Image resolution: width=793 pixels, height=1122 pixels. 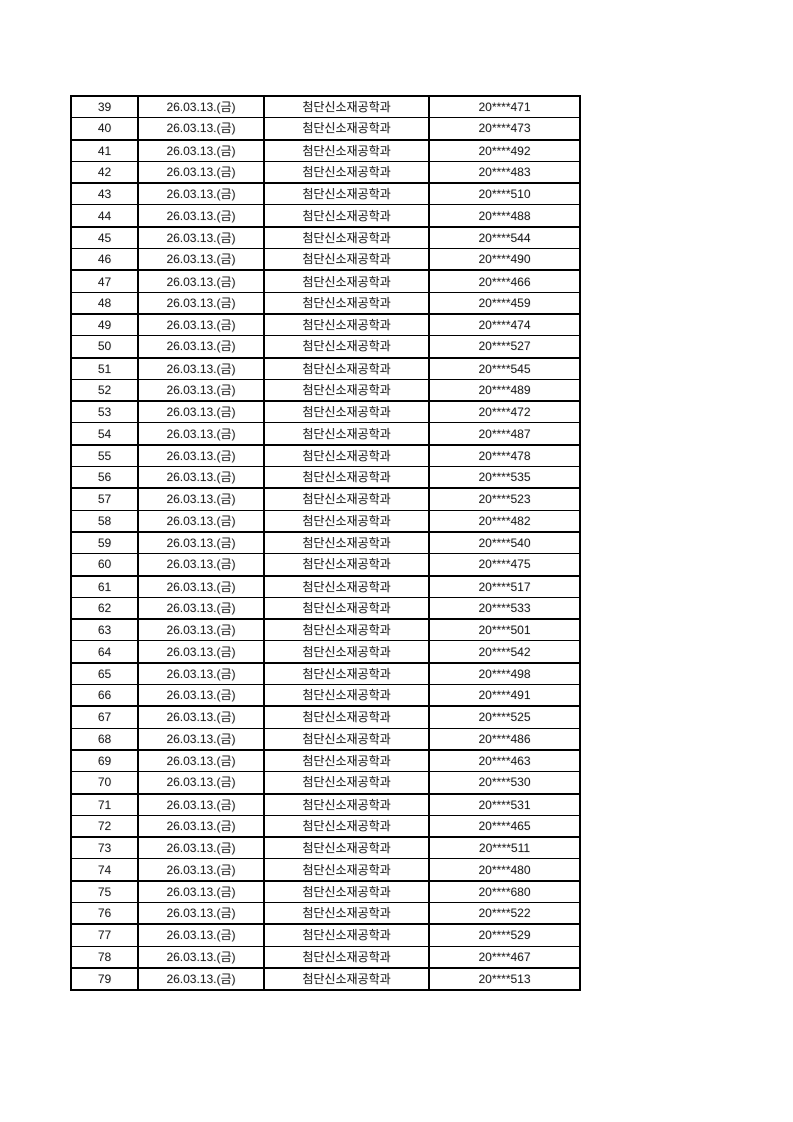 I want to click on table-row: 47 26.03.13.(금) 첨단신소재공학과 20****466, so click(x=325, y=281).